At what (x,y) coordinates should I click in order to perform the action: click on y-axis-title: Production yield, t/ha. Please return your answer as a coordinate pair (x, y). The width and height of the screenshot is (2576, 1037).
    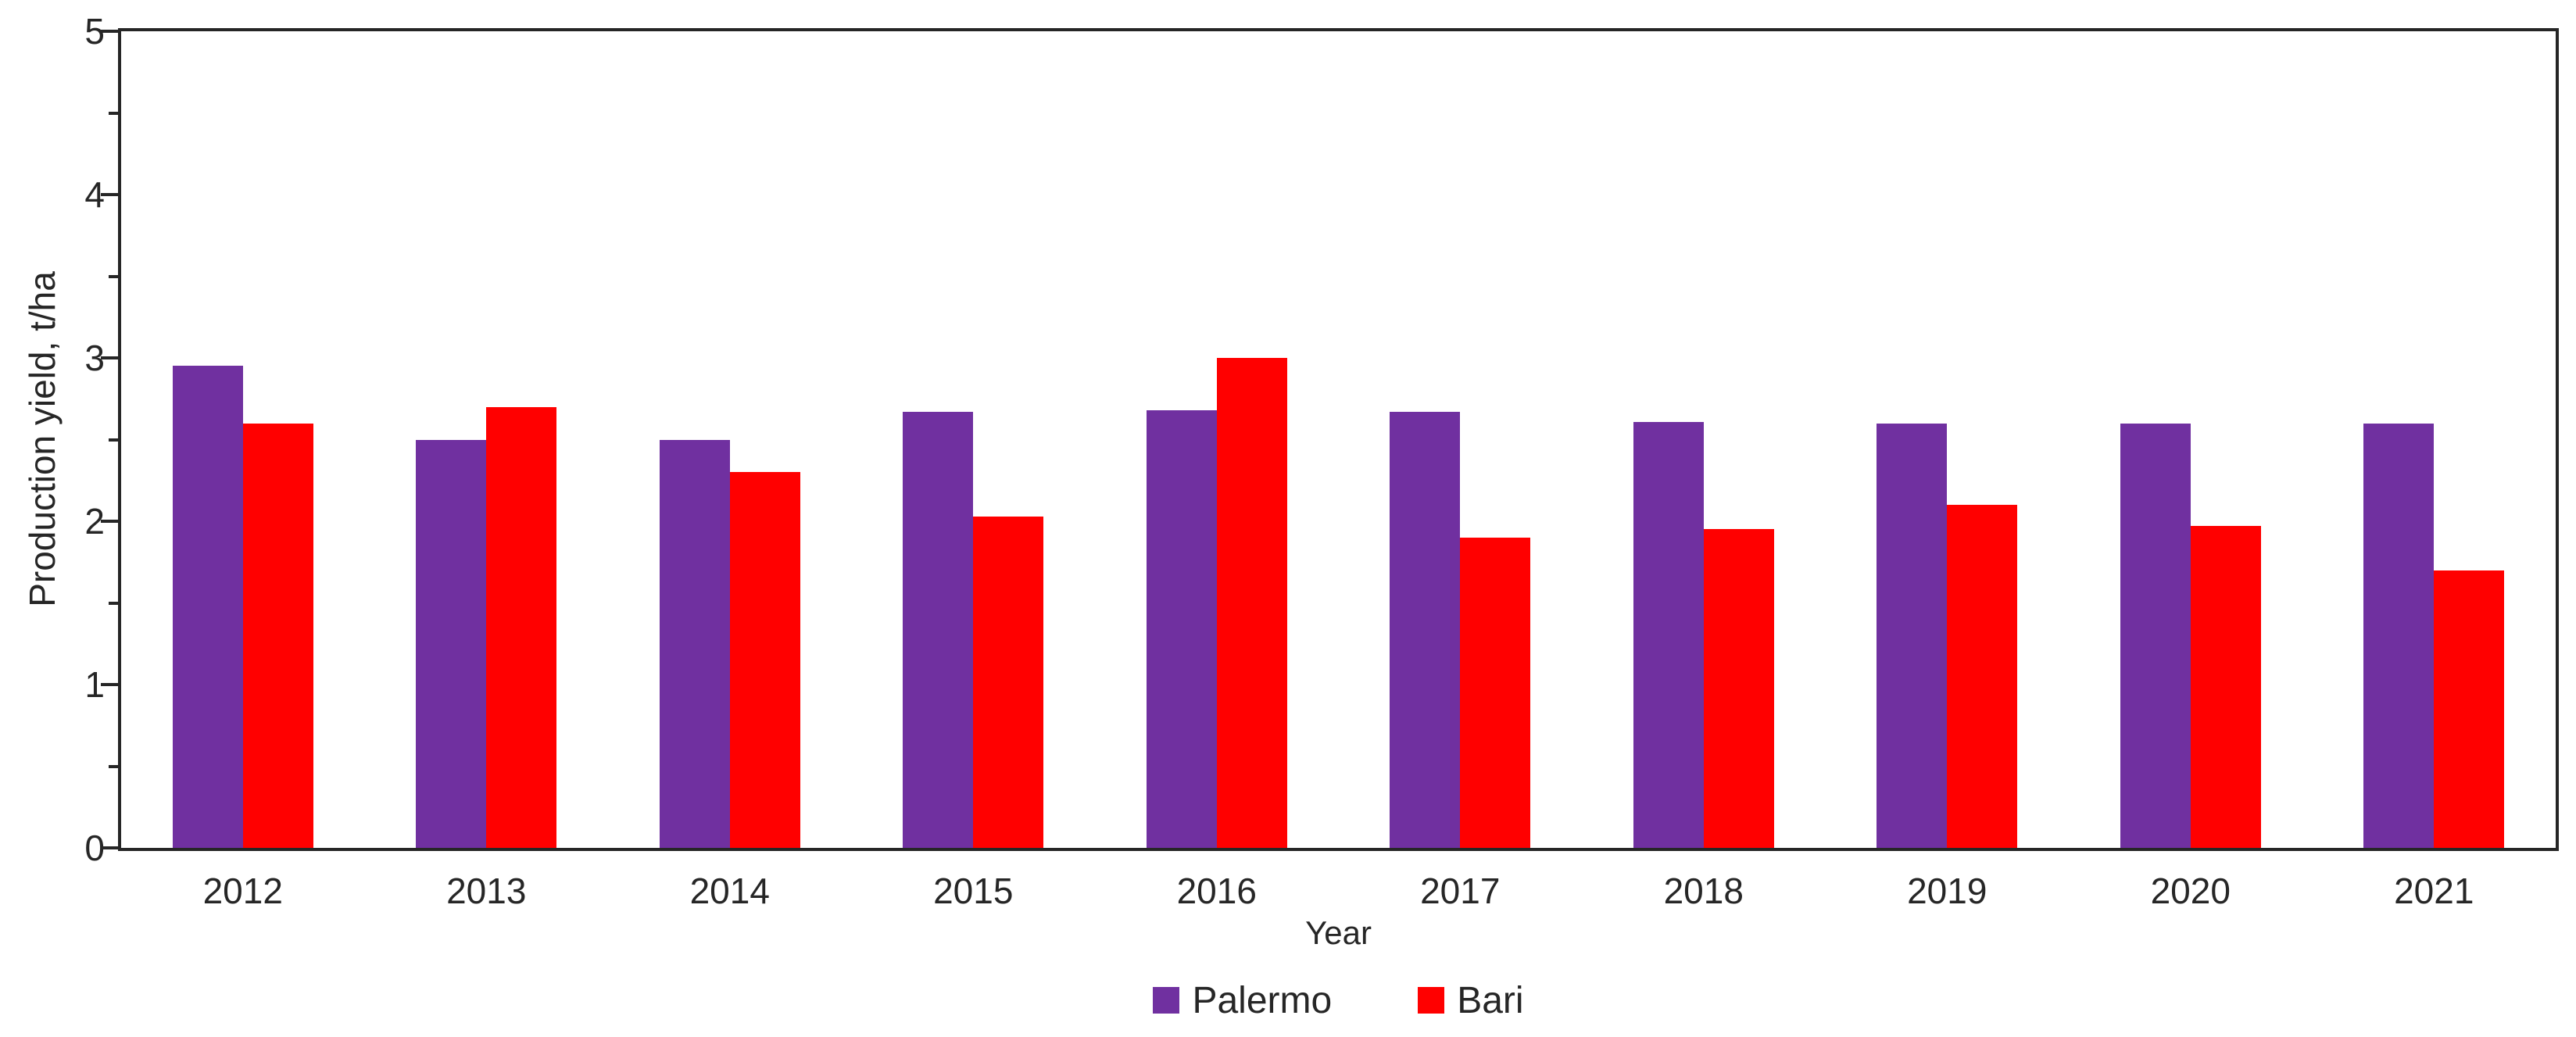
    Looking at the image, I should click on (42, 439).